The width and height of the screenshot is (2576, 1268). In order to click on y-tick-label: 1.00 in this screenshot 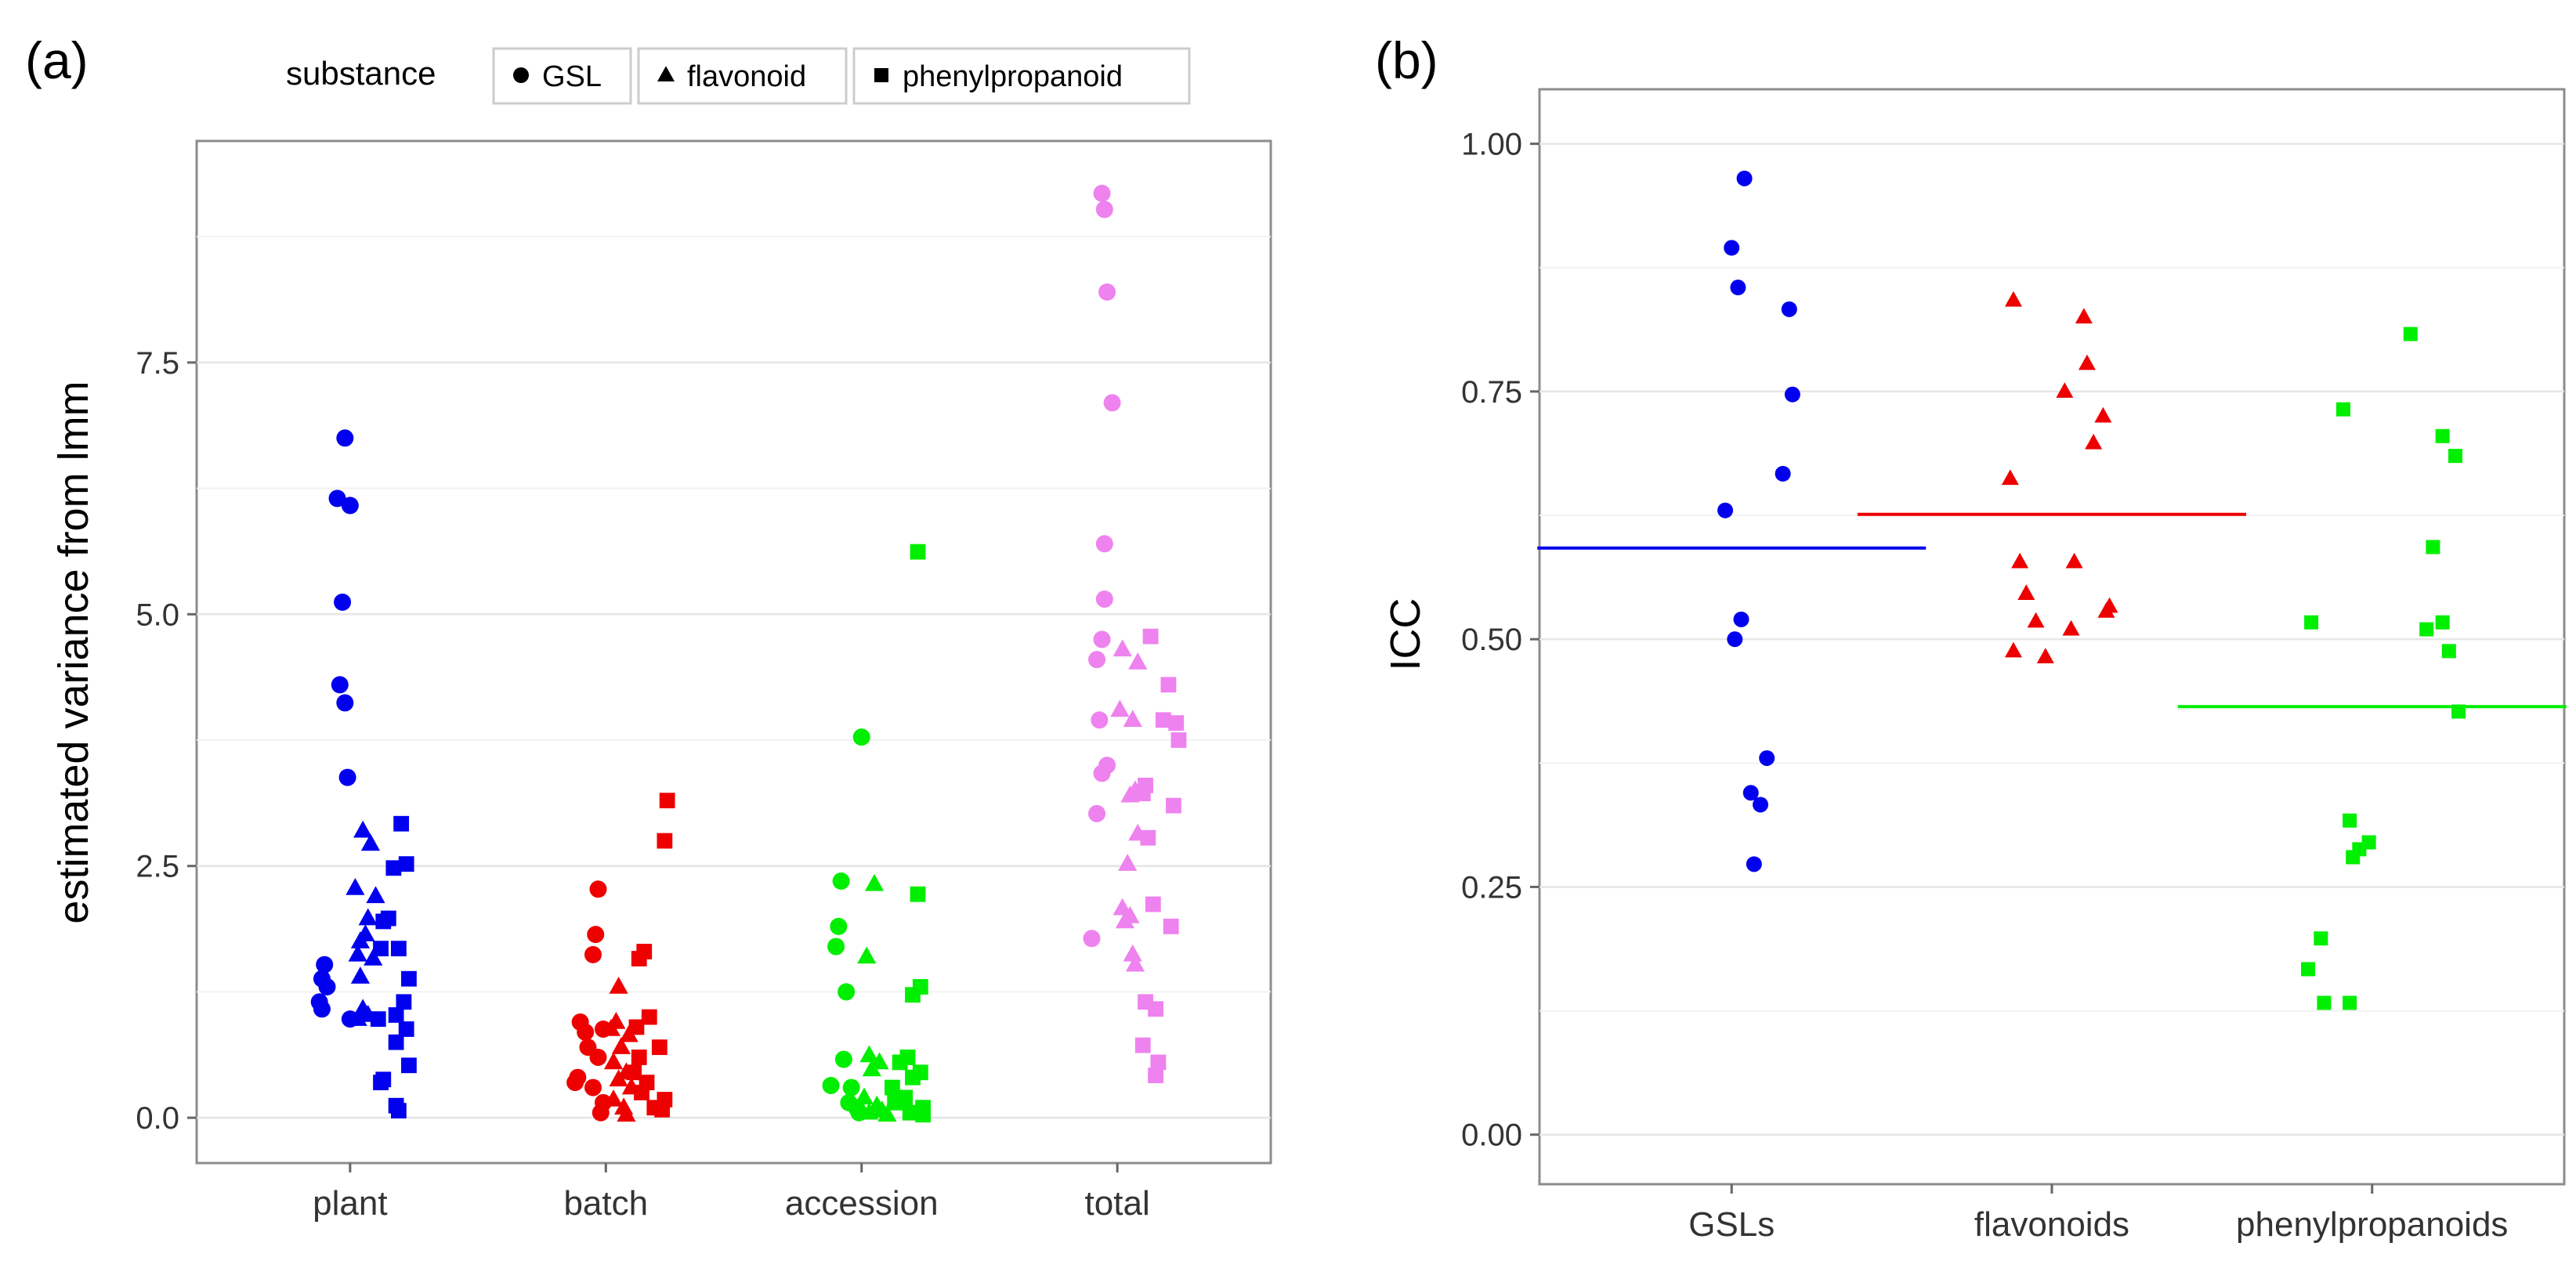, I will do `click(1492, 145)`.